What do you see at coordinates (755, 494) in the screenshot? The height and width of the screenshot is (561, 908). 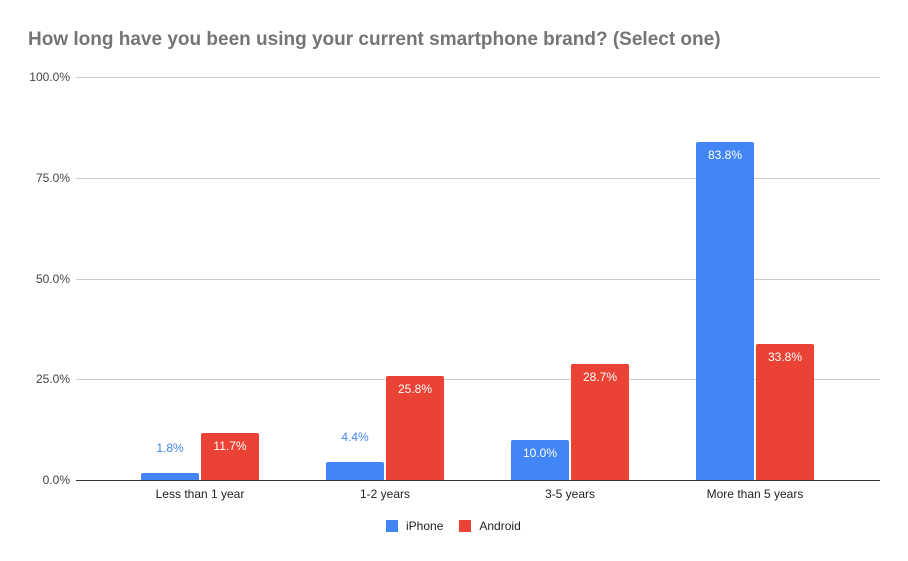 I see `x-tick-label: More than 5 years` at bounding box center [755, 494].